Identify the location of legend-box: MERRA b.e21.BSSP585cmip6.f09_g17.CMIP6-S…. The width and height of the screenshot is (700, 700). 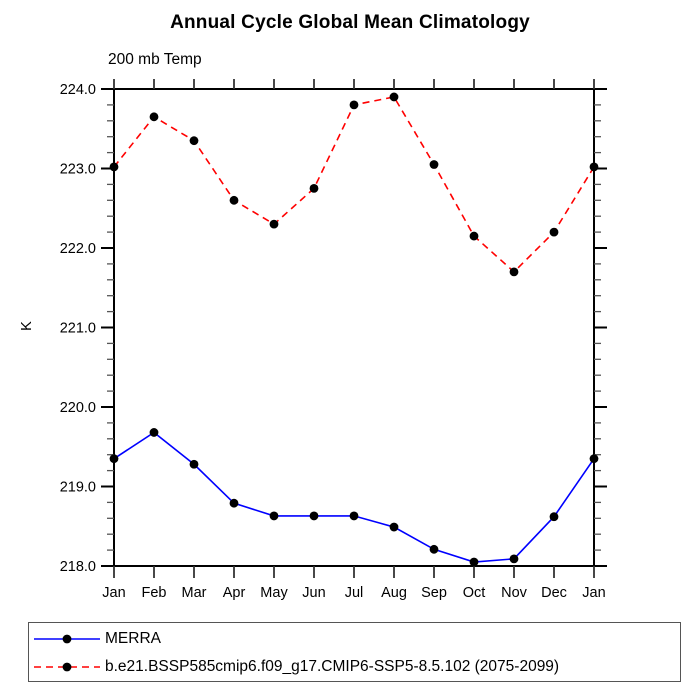
(354, 652).